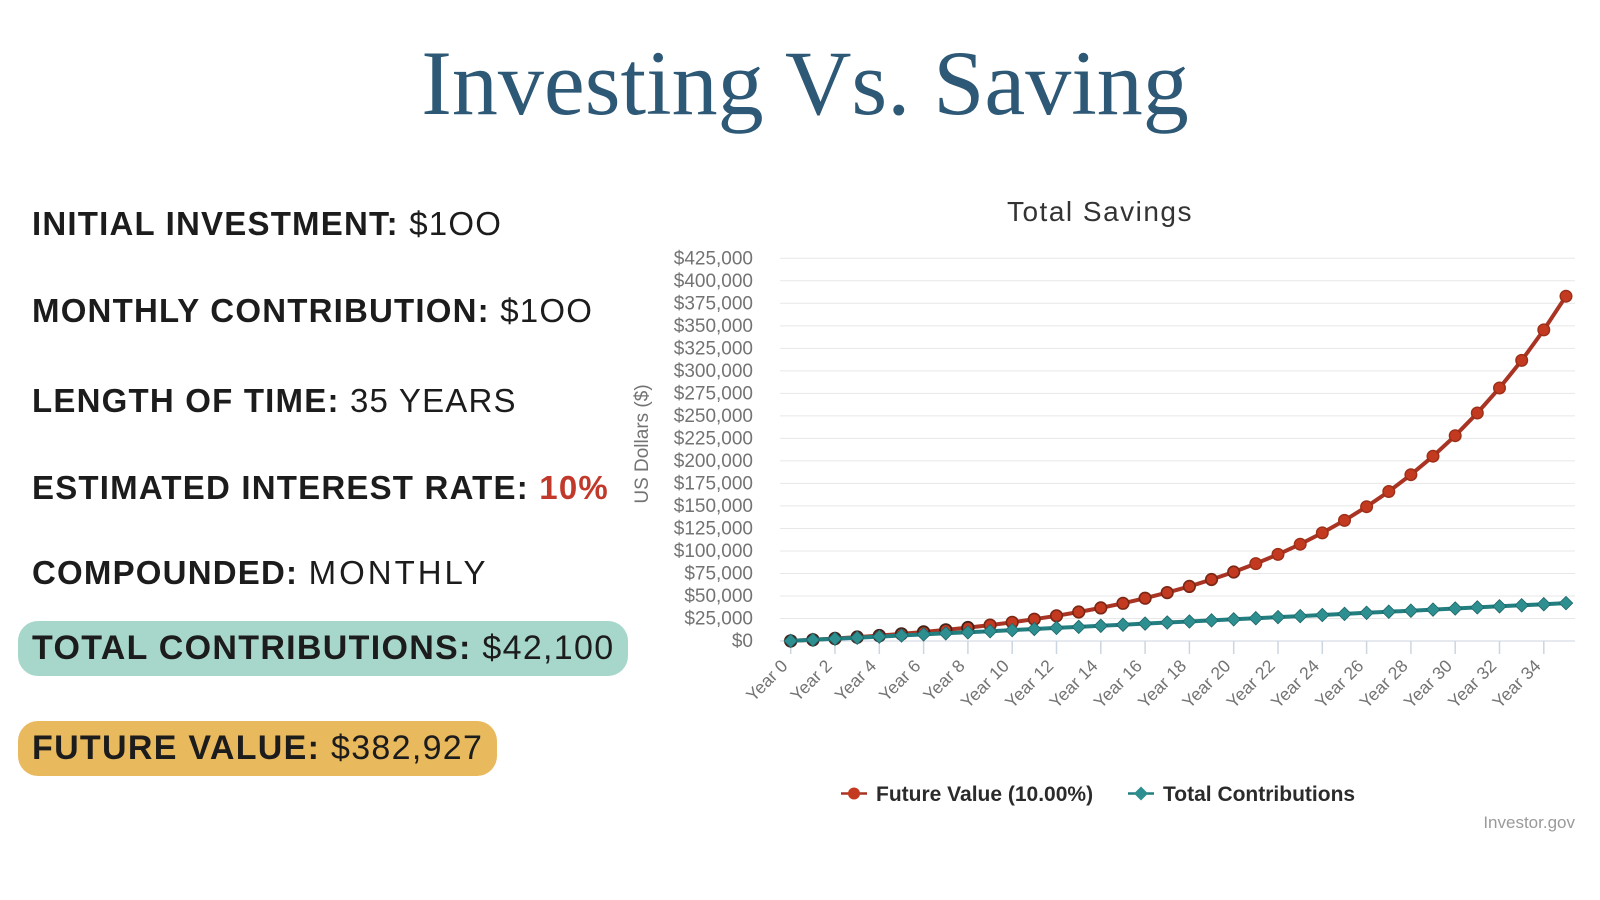 The width and height of the screenshot is (1600, 900). I want to click on svg-text: $300,000, so click(713, 371).